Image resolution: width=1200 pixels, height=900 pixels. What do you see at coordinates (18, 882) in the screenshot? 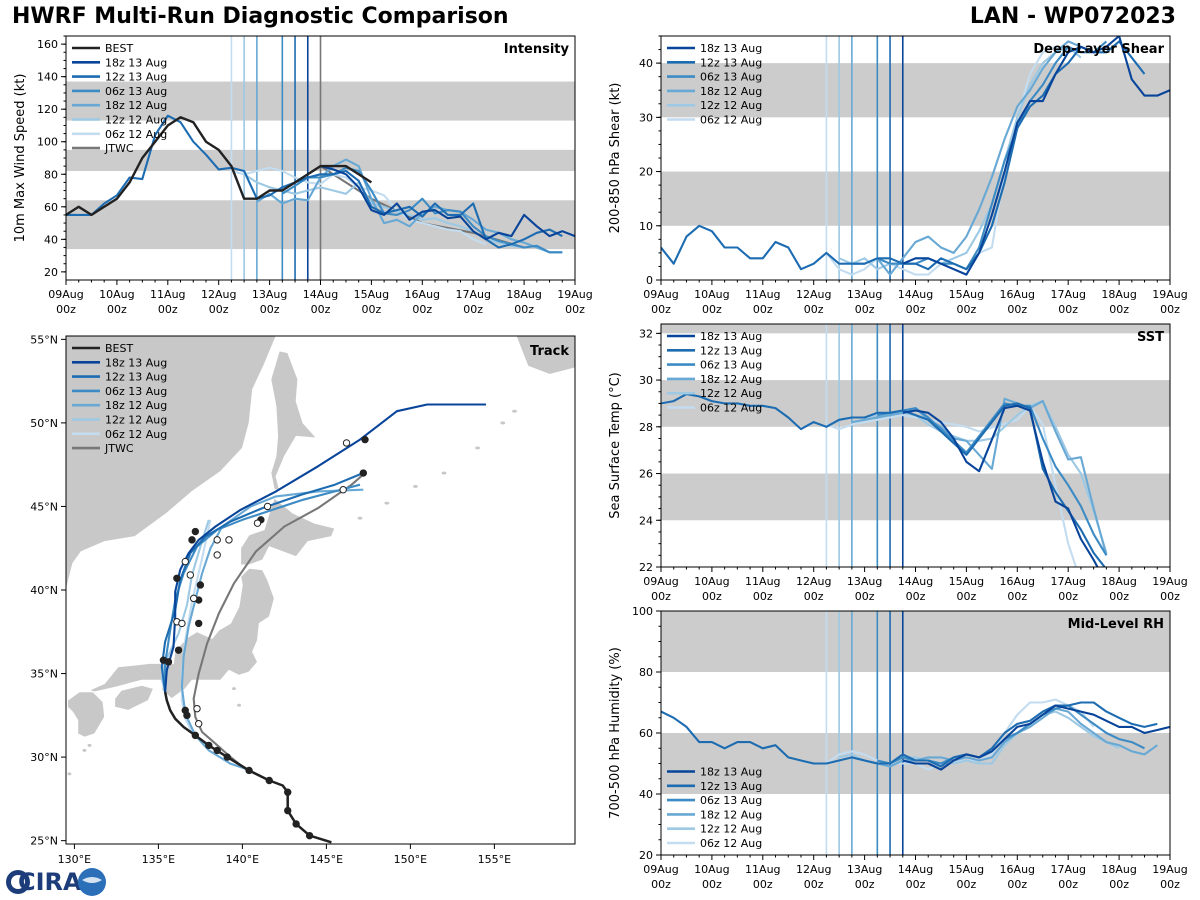
I see `logo-ring-inner` at bounding box center [18, 882].